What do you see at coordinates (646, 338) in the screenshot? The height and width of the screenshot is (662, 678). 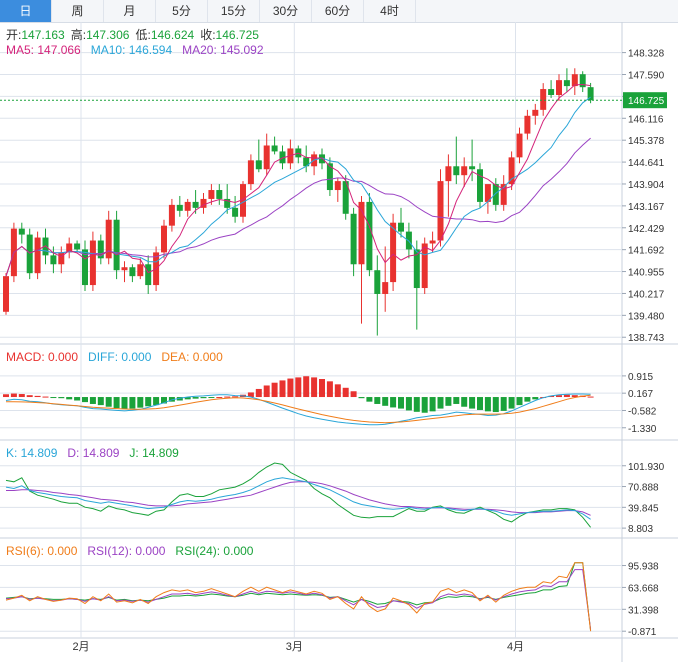 I see `y-tick-label: 138.743` at bounding box center [646, 338].